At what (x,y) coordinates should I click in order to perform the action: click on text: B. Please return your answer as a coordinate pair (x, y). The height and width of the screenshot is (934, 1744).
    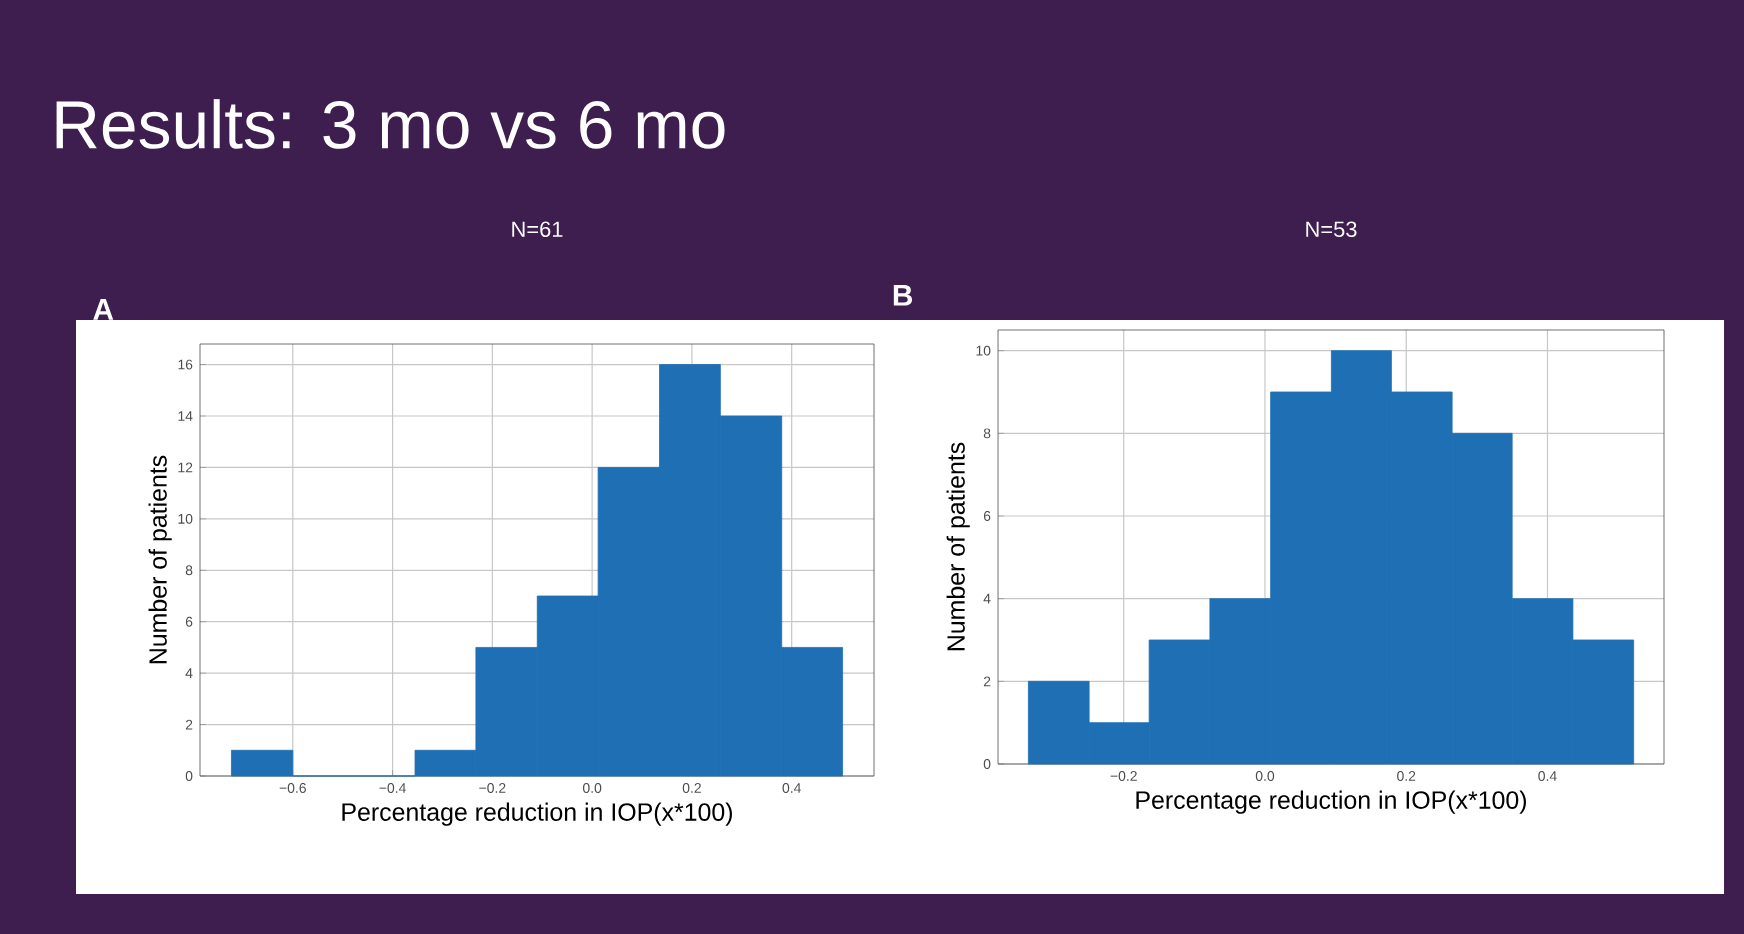
    Looking at the image, I should click on (903, 295).